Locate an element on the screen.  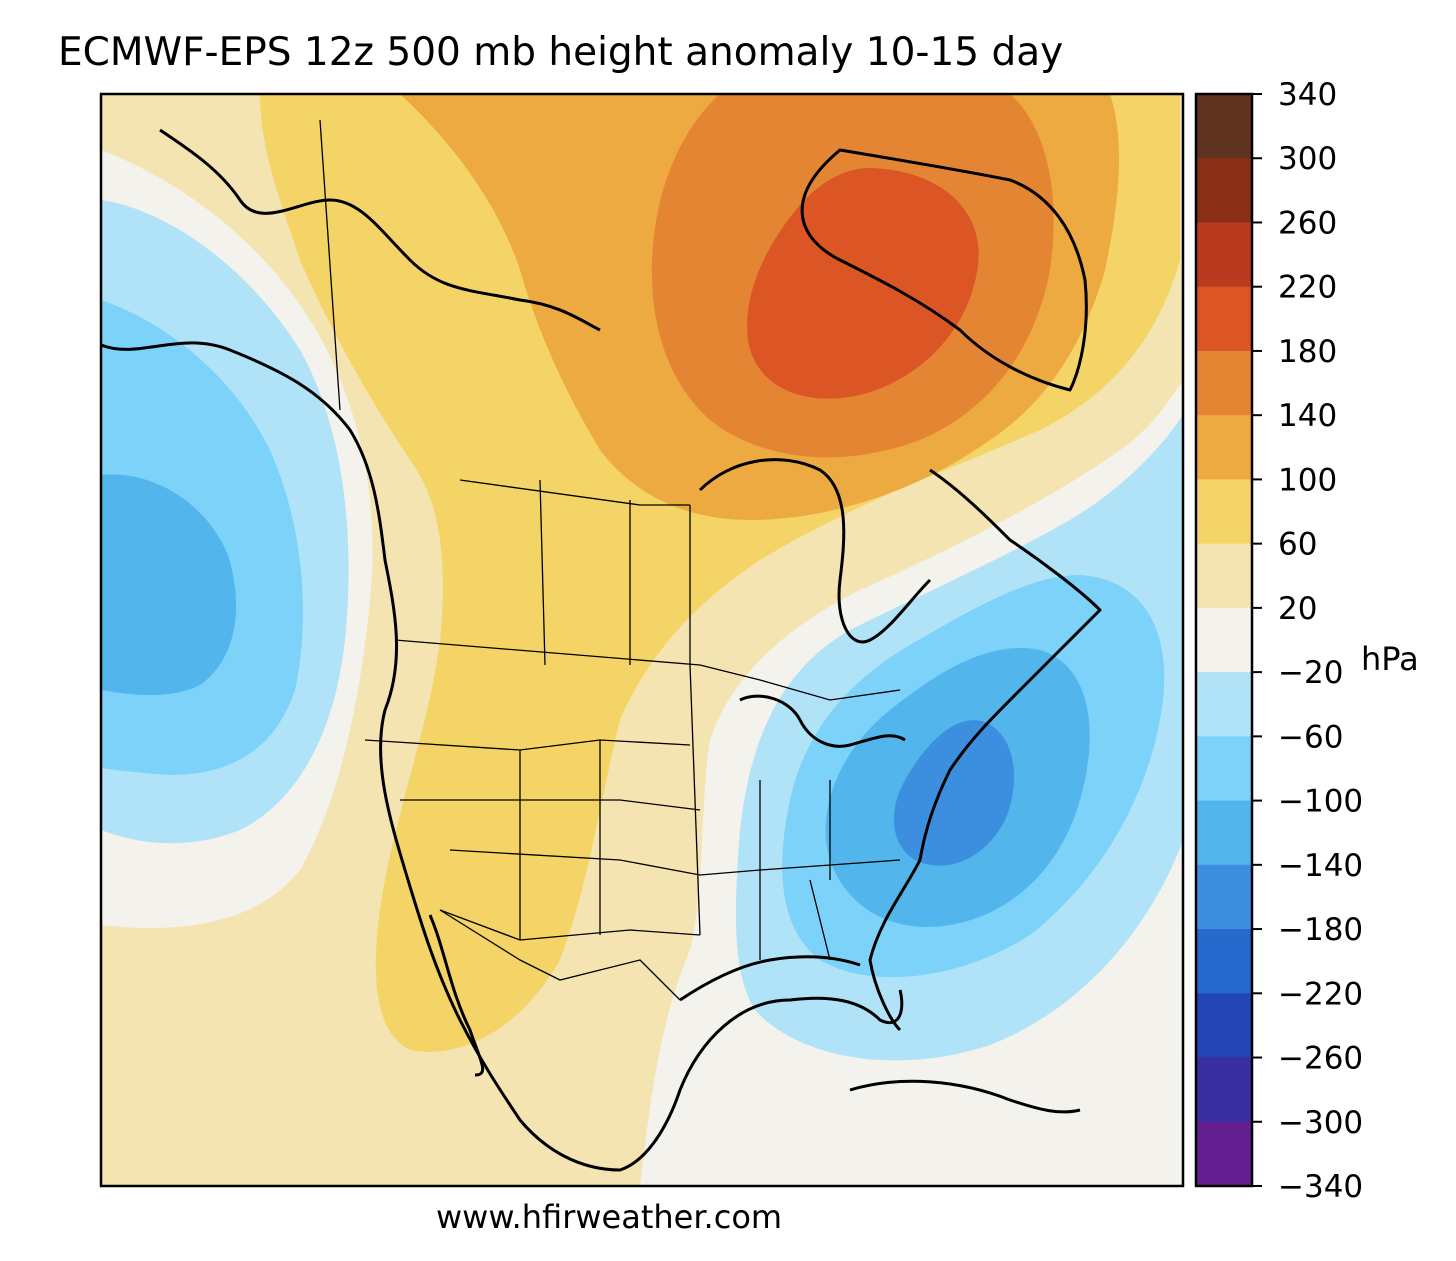
footer-url: www.hfirweather.com is located at coordinates (609, 1217).